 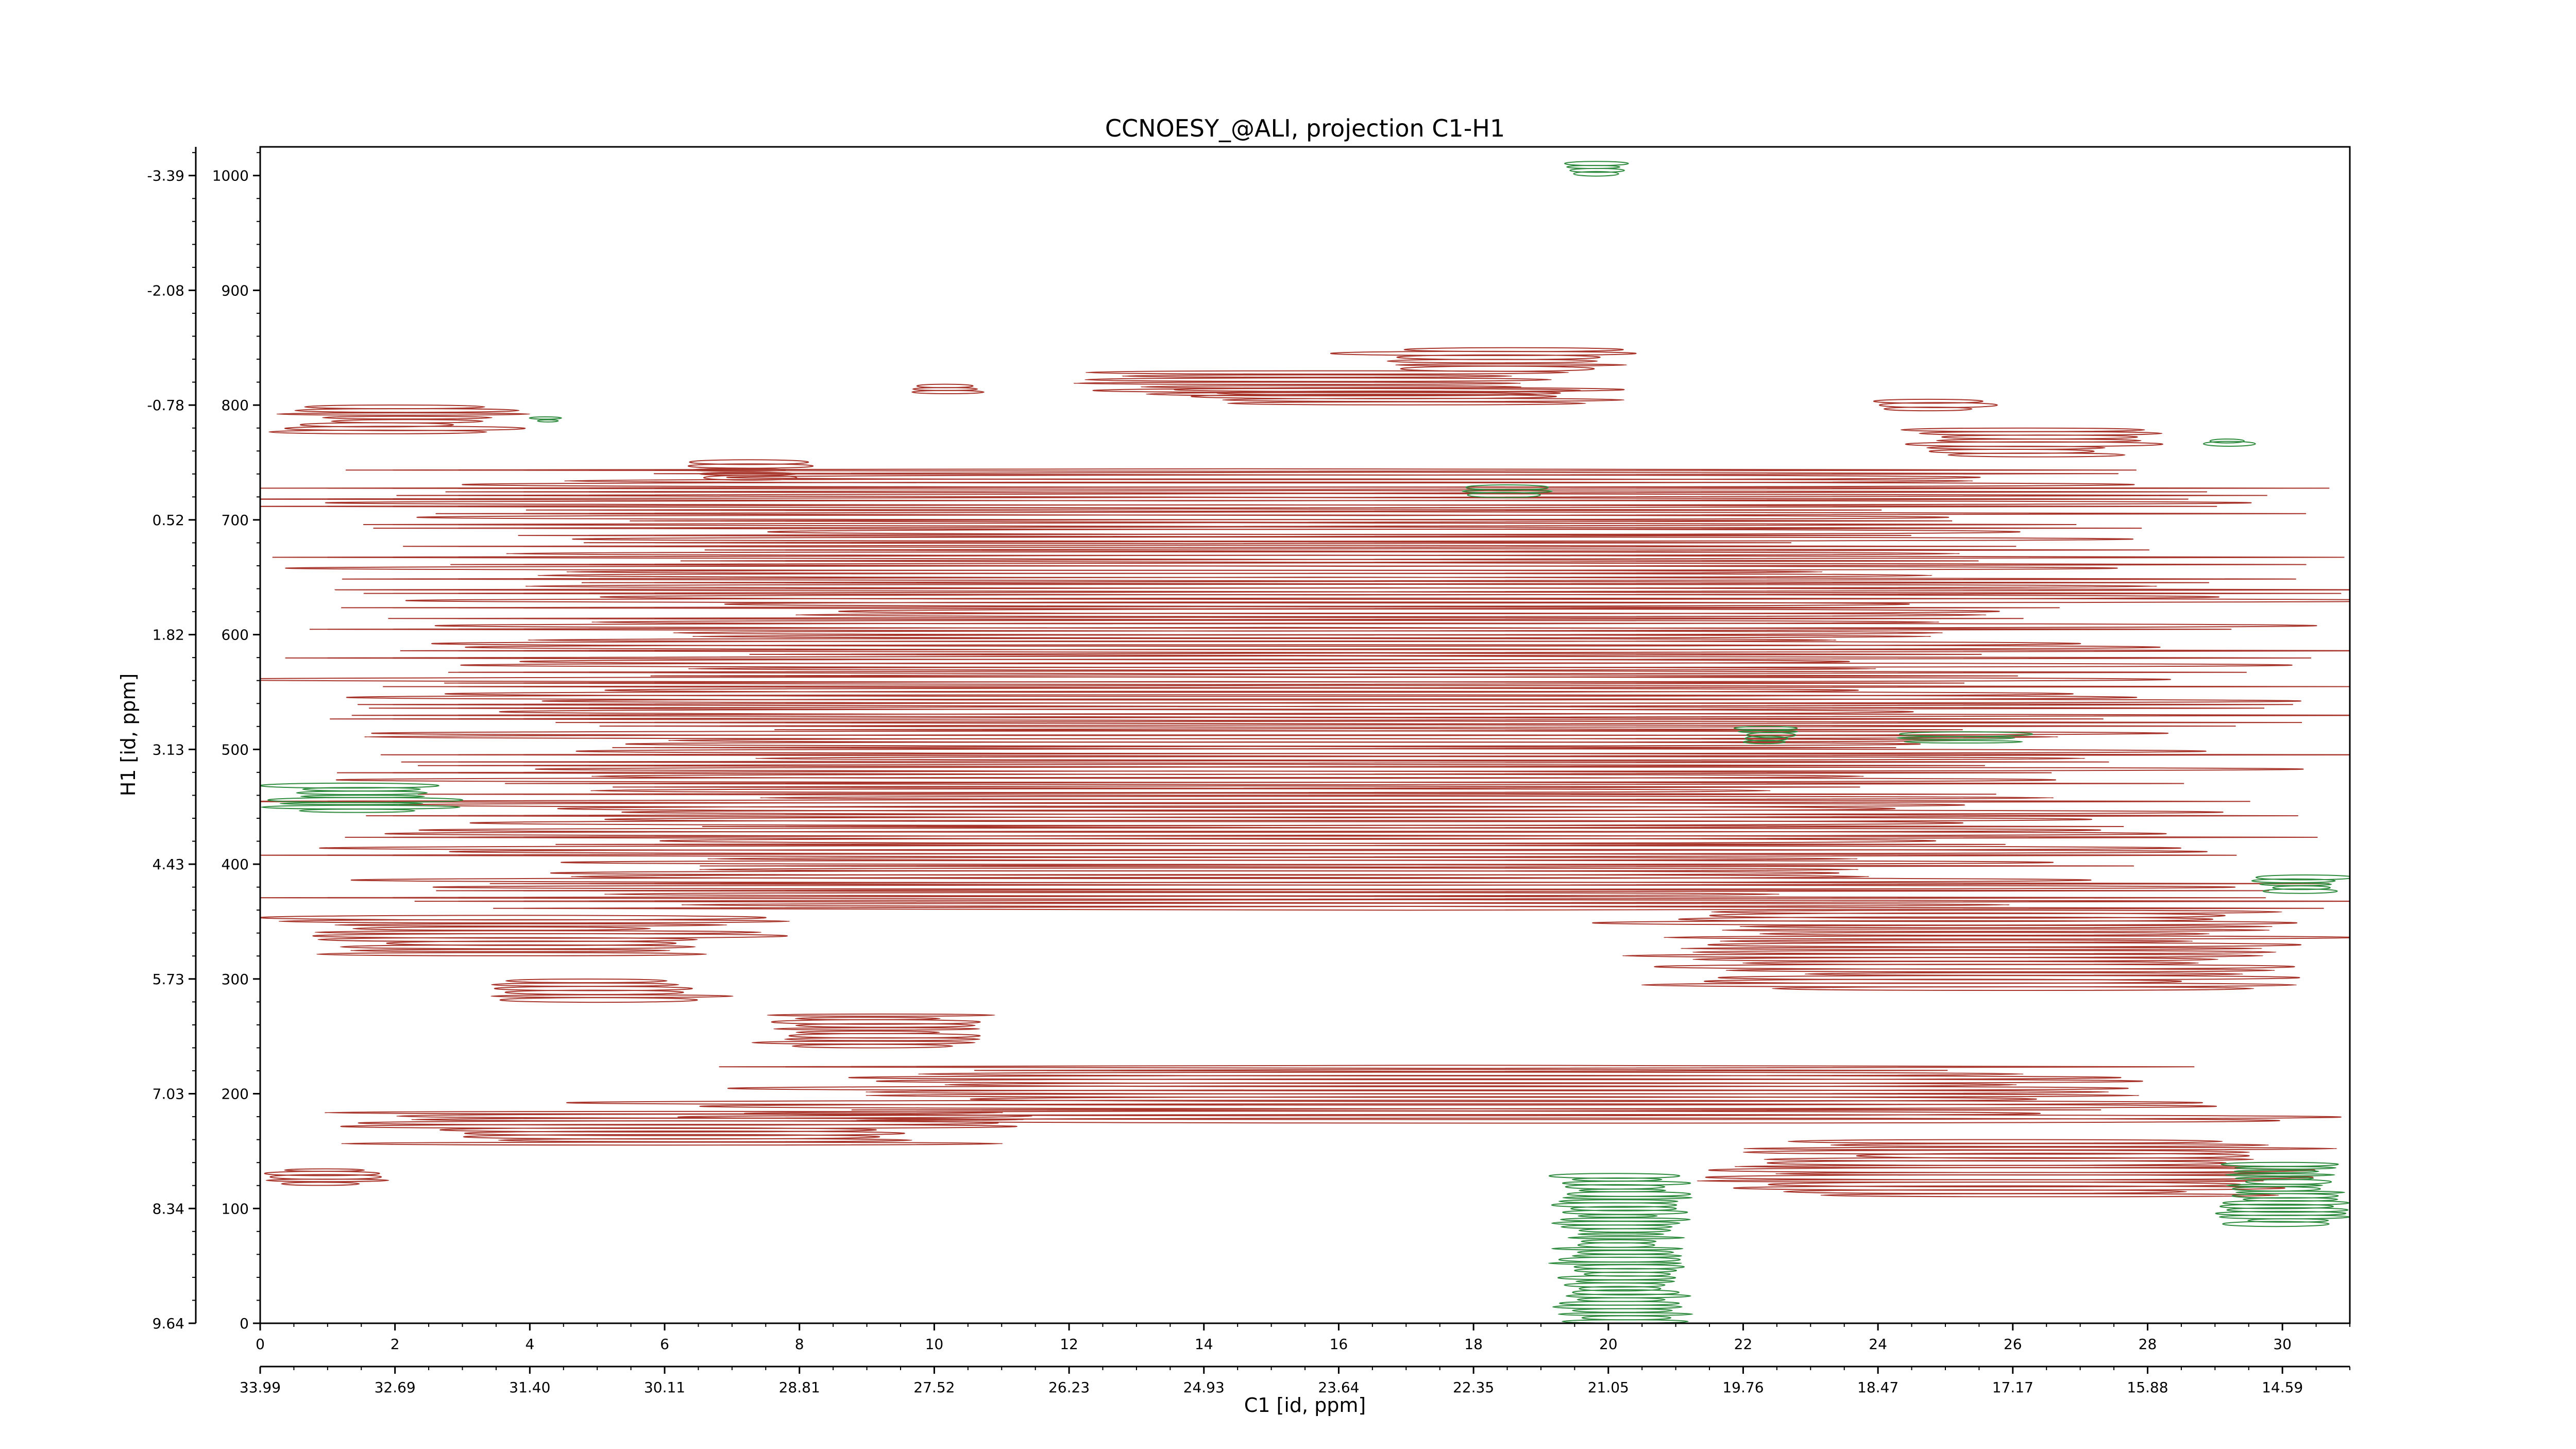 What do you see at coordinates (799, 1344) in the screenshot?
I see `x-tick-label: 8` at bounding box center [799, 1344].